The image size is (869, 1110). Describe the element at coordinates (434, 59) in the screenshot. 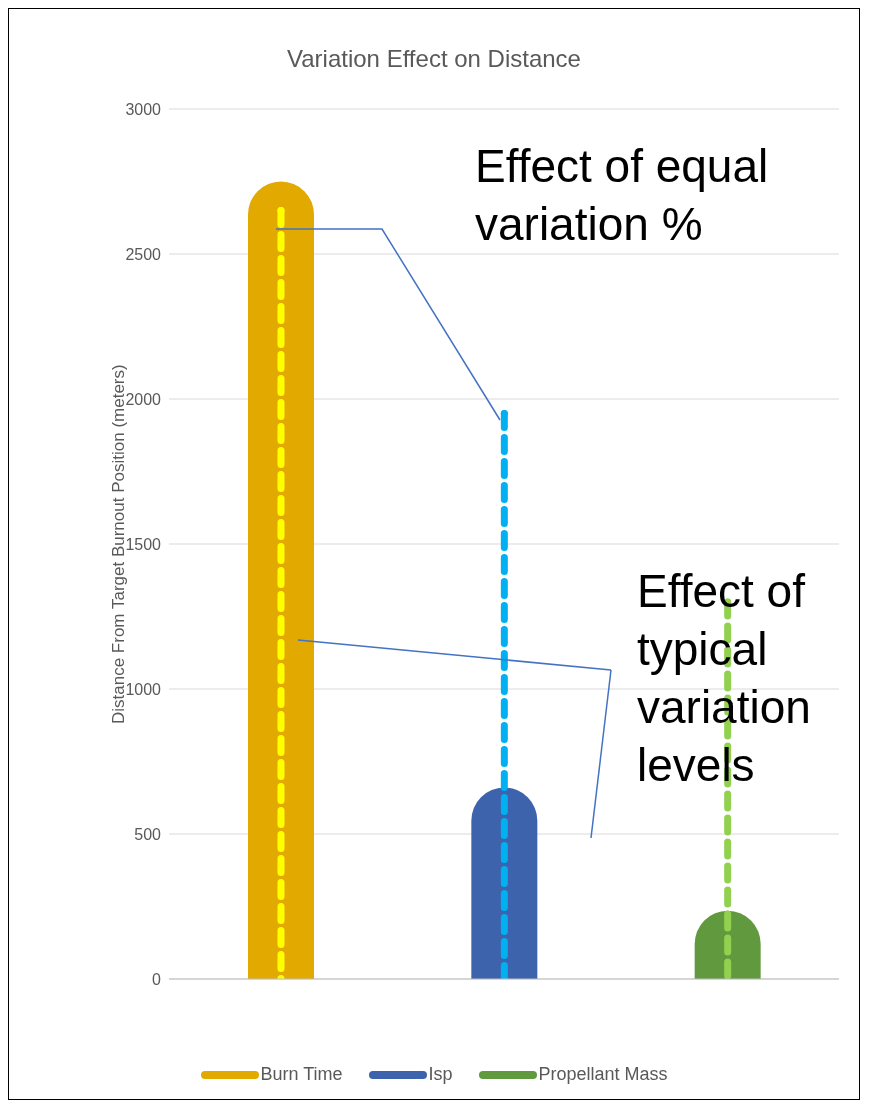

I see `chart-title: Variation Effect on Distance` at that location.